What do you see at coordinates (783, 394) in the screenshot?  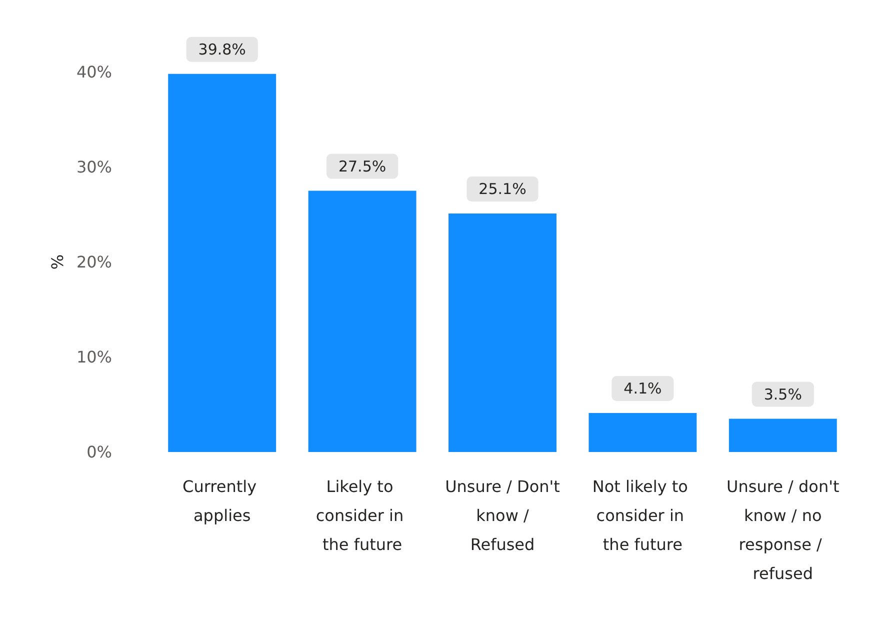 I see `data-label: 3.5%` at bounding box center [783, 394].